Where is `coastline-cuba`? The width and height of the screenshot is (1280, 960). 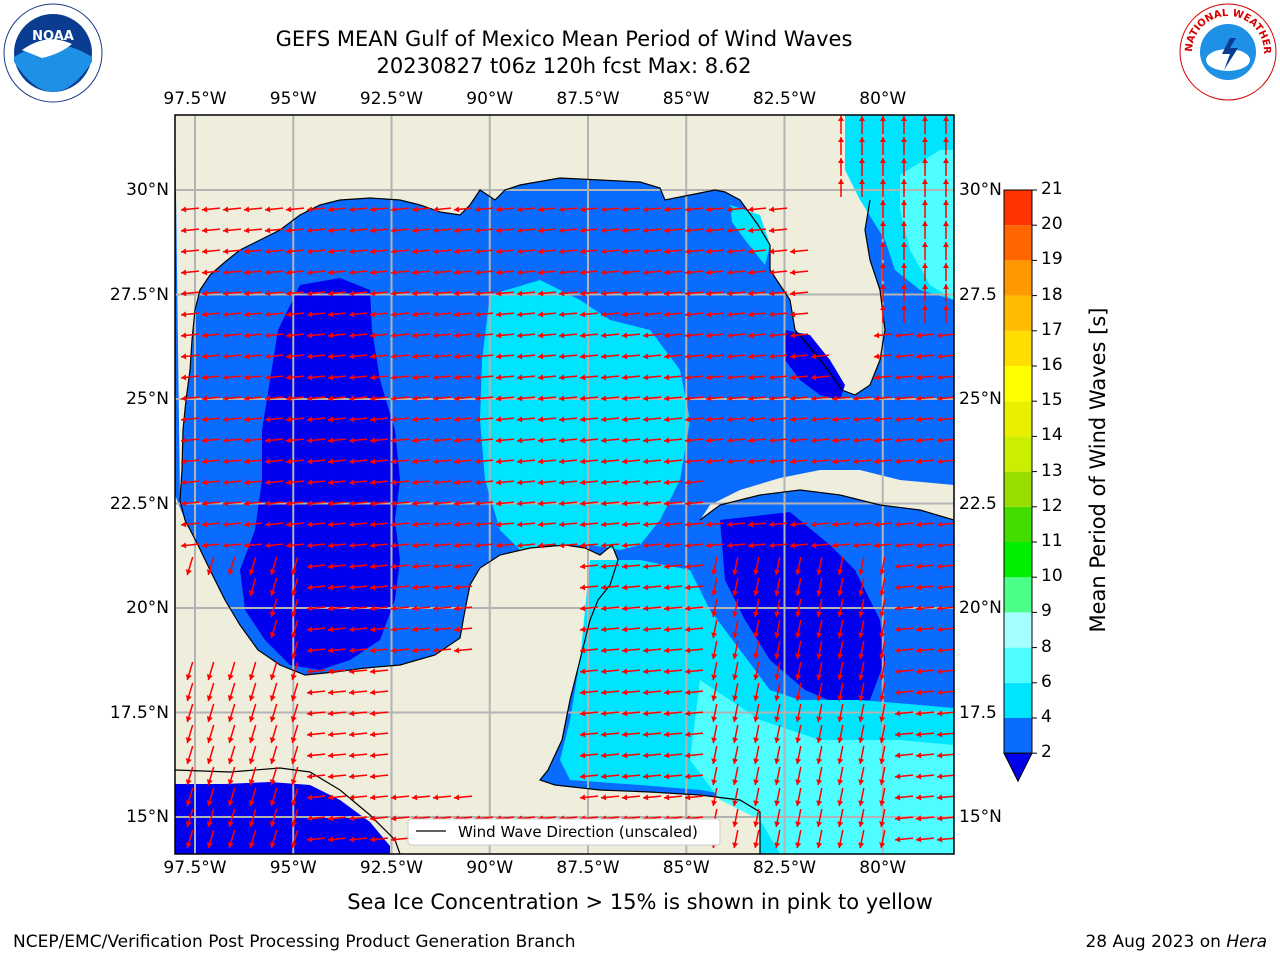
coastline-cuba is located at coordinates (826, 505).